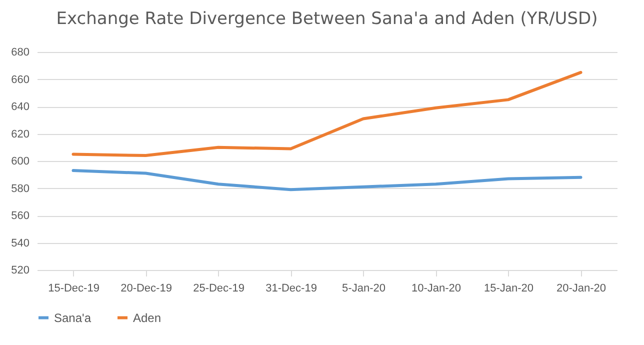 The image size is (644, 345). I want to click on x-tick-label: 5-Jan-20, so click(364, 288).